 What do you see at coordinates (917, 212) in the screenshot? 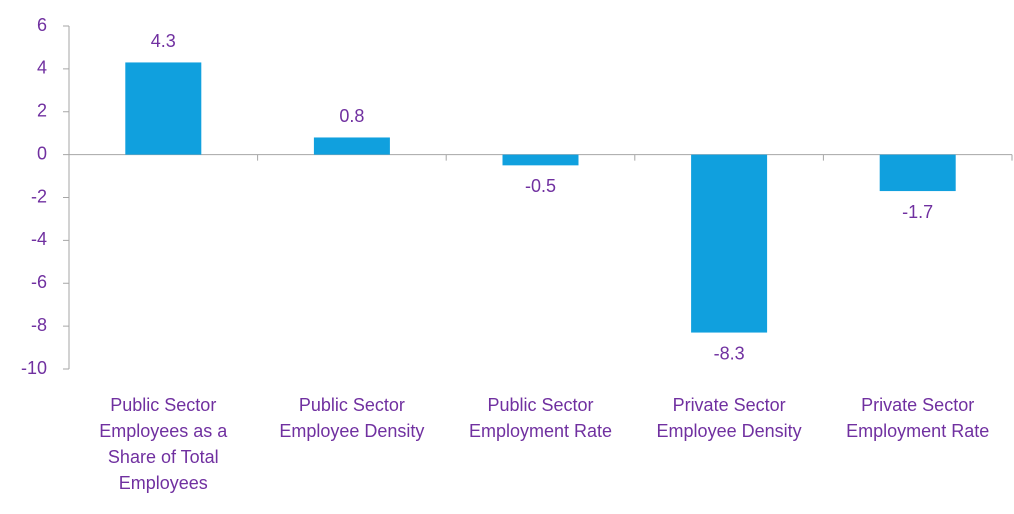
I see `value-label: -1.7` at bounding box center [917, 212].